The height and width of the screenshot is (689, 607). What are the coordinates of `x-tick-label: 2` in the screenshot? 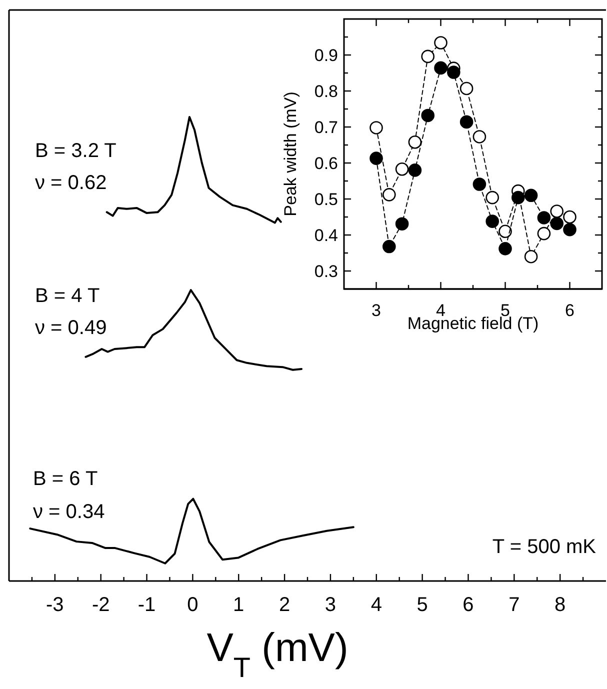 It's located at (284, 605).